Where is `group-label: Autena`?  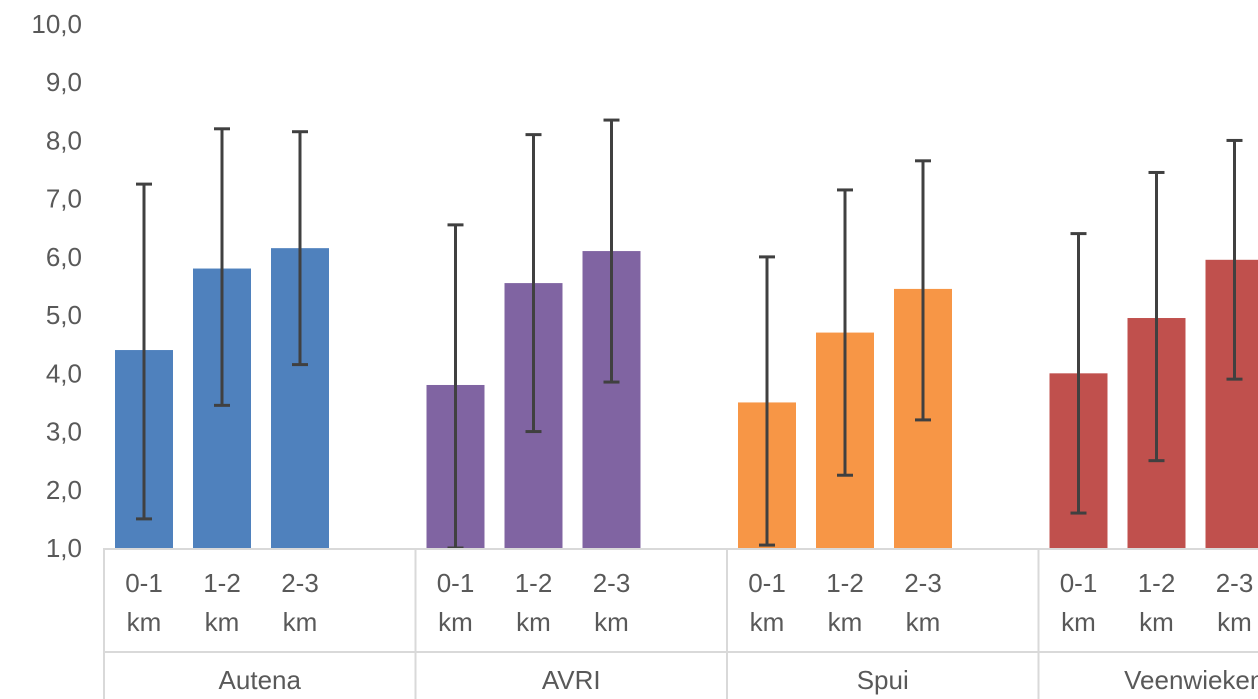 group-label: Autena is located at coordinates (260, 680).